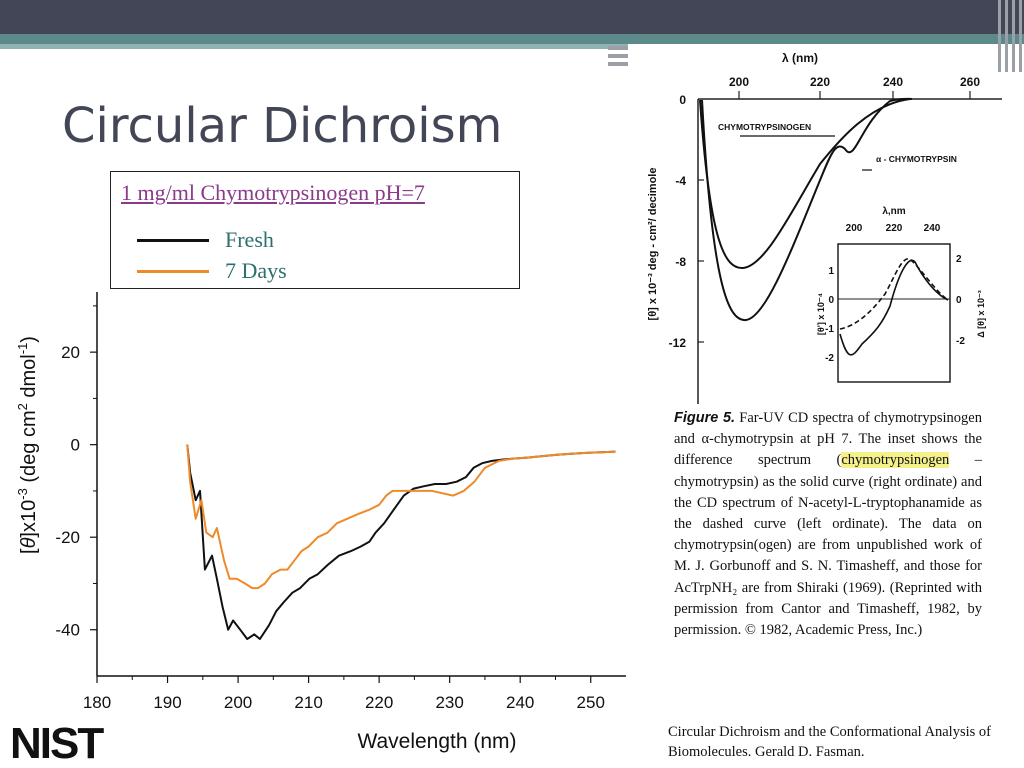 Image resolution: width=1024 pixels, height=768 pixels. What do you see at coordinates (893, 211) in the screenshot?
I see `ref-inset-xlabel: λ,nm` at bounding box center [893, 211].